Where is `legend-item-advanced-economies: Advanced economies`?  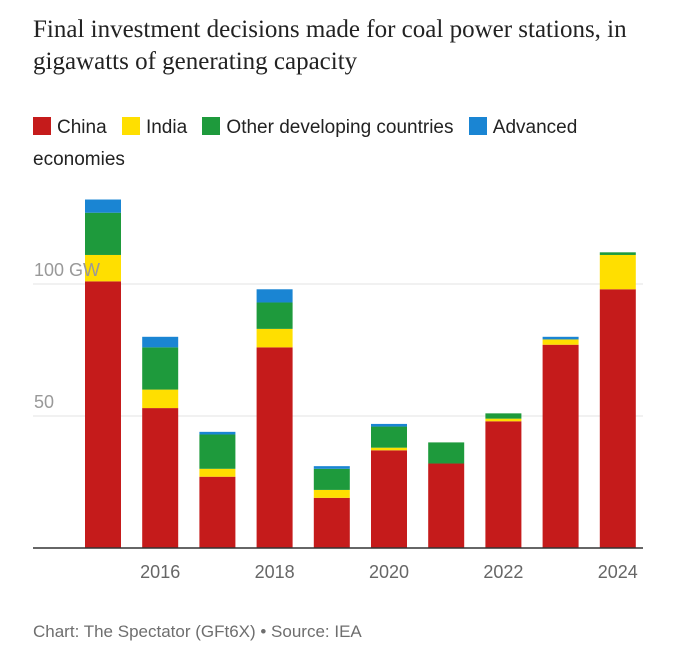
legend-item-advanced-economies: Advanced economies is located at coordinates (305, 143).